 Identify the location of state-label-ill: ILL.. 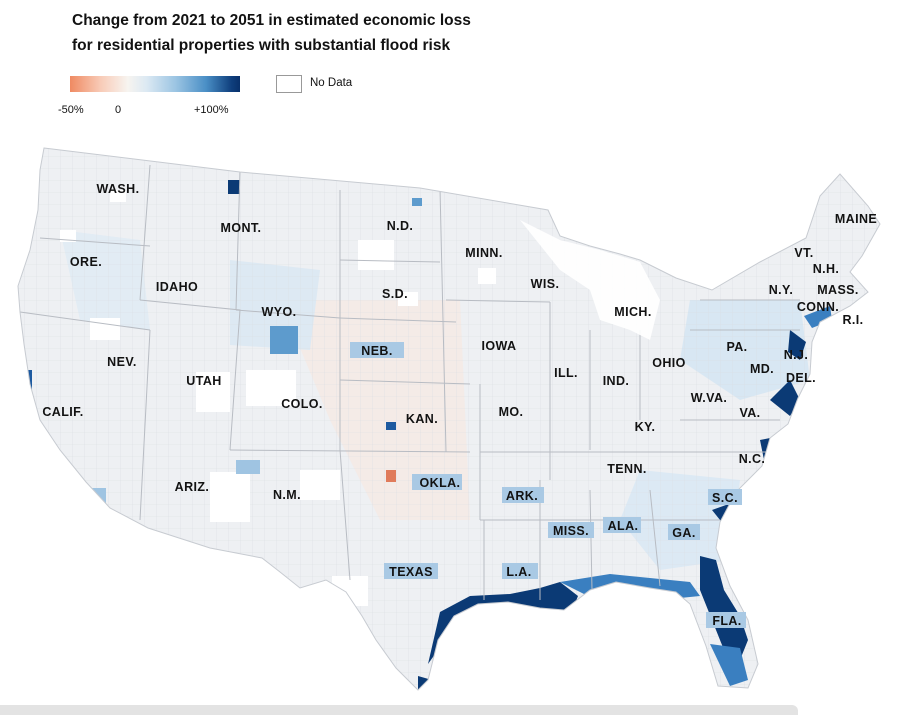
(566, 373).